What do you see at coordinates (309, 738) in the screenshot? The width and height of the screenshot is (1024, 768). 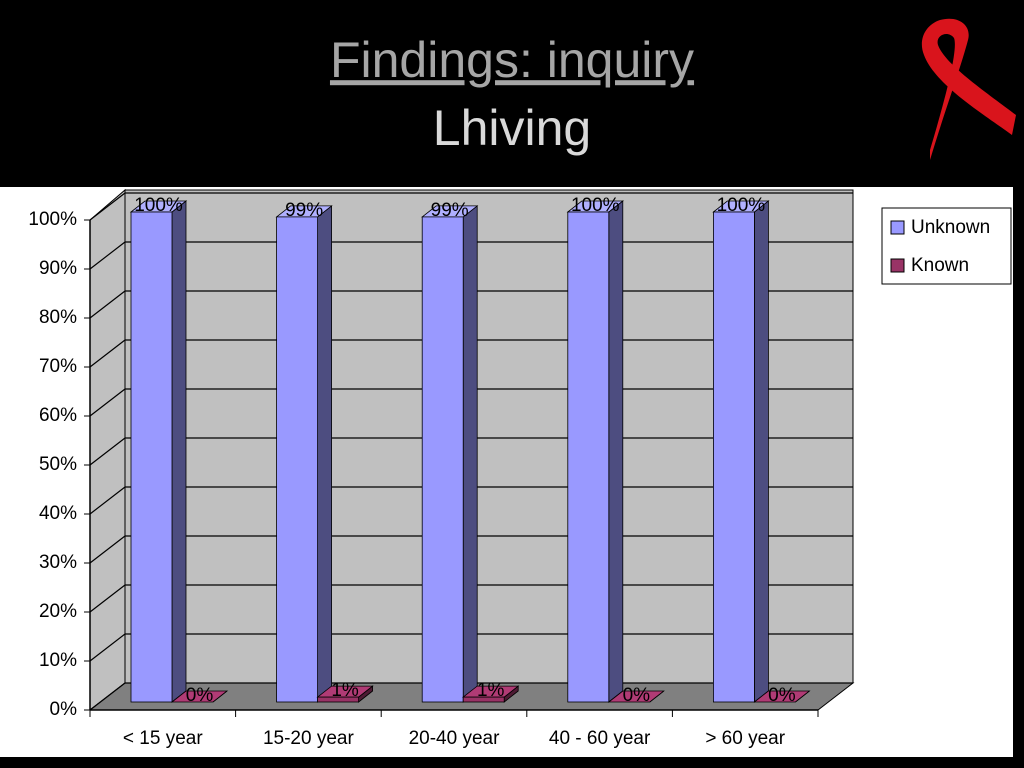 I see `x-tick-label: 15-20 year` at bounding box center [309, 738].